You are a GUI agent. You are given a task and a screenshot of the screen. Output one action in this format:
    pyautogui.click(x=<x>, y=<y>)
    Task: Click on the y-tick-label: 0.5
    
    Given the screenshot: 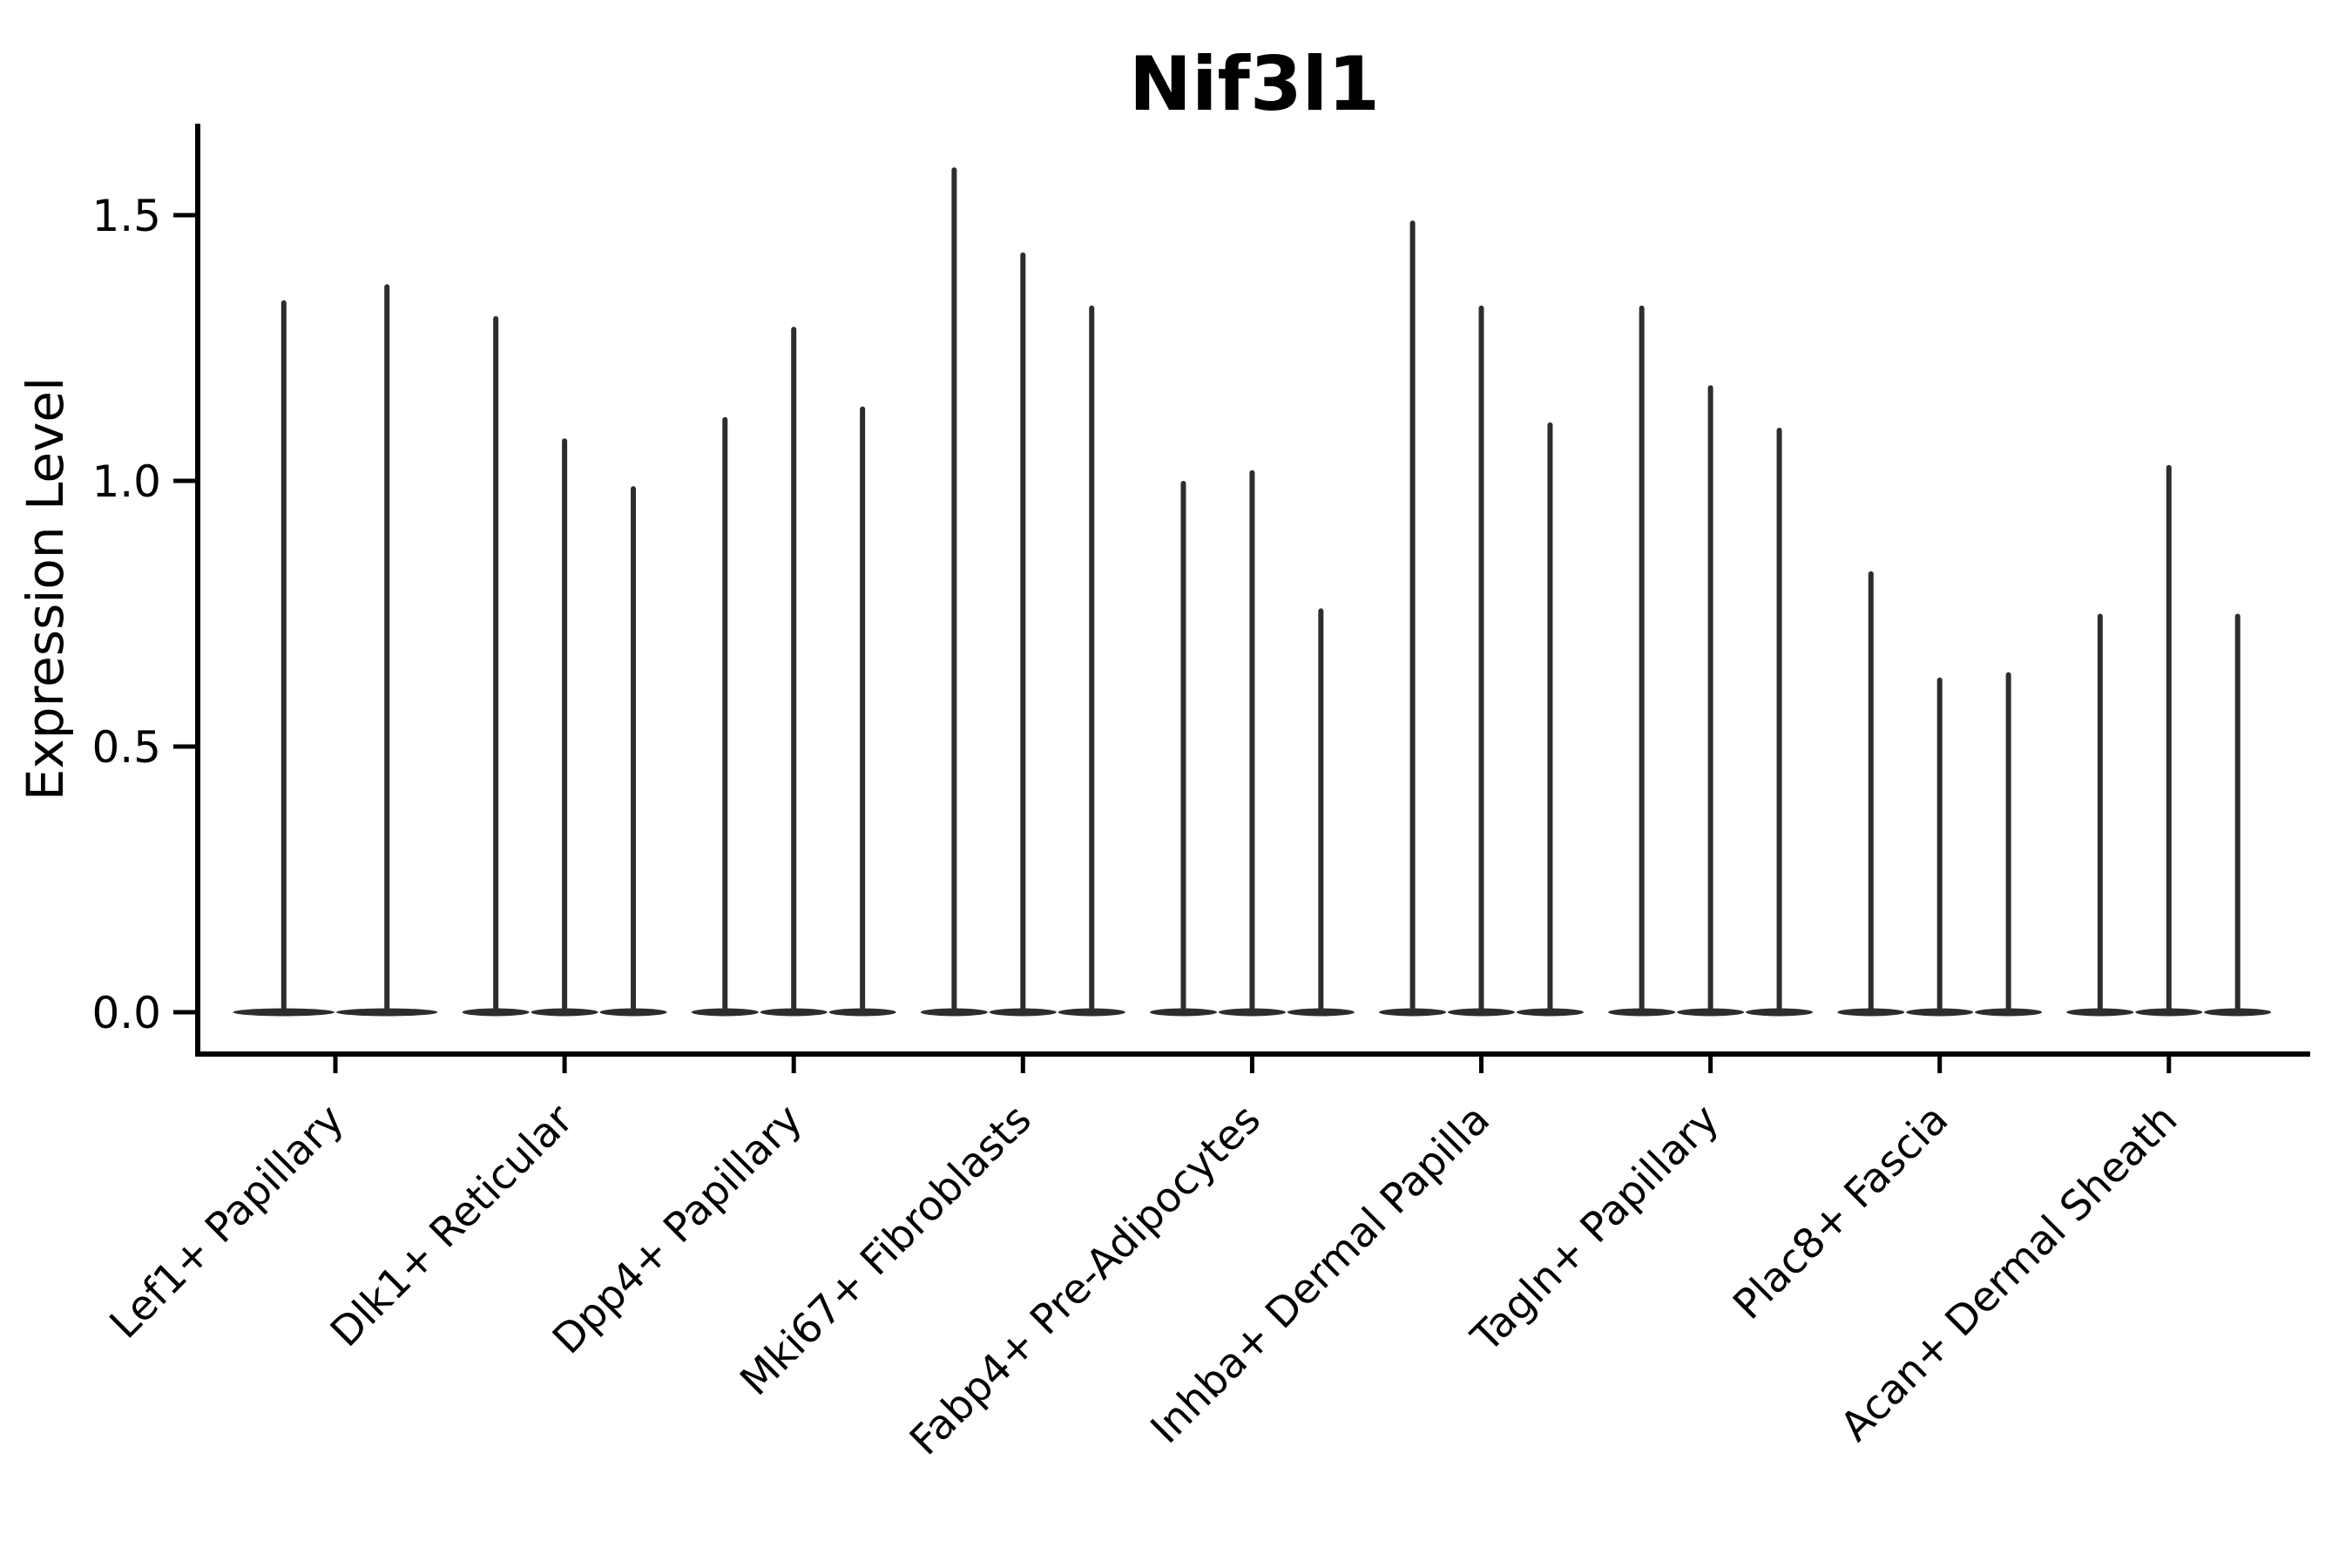 What is the action you would take?
    pyautogui.click(x=126, y=747)
    